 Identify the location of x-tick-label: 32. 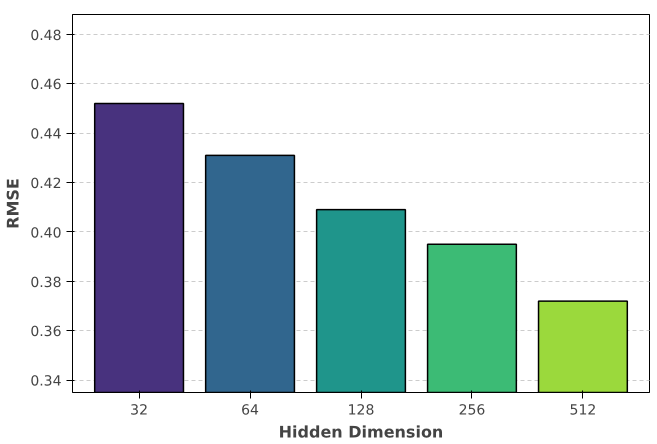
(139, 410).